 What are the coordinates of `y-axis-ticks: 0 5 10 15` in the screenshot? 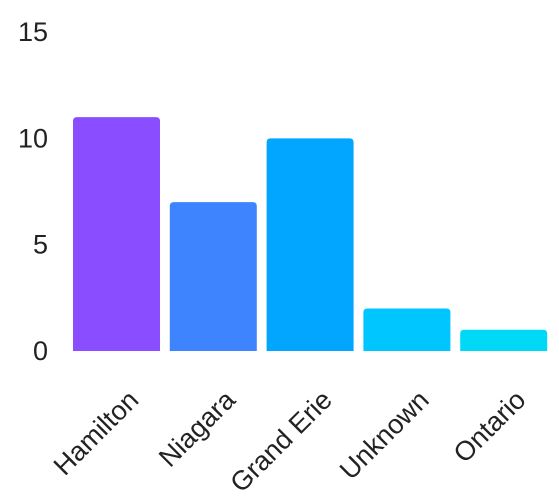 It's located at (33, 191).